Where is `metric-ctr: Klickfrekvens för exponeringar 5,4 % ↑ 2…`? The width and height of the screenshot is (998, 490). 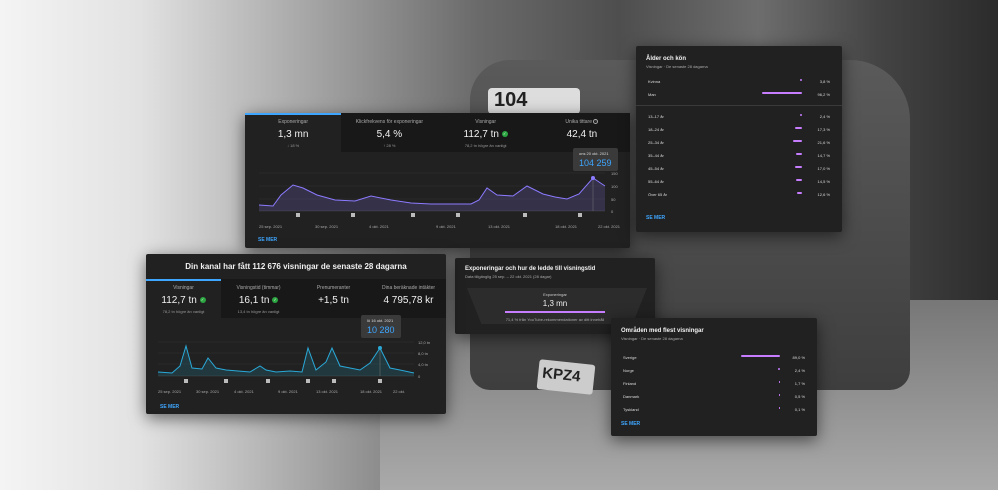
metric-ctr: Klickfrekvens för exponeringar 5,4 % ↑ 2… is located at coordinates (389, 133).